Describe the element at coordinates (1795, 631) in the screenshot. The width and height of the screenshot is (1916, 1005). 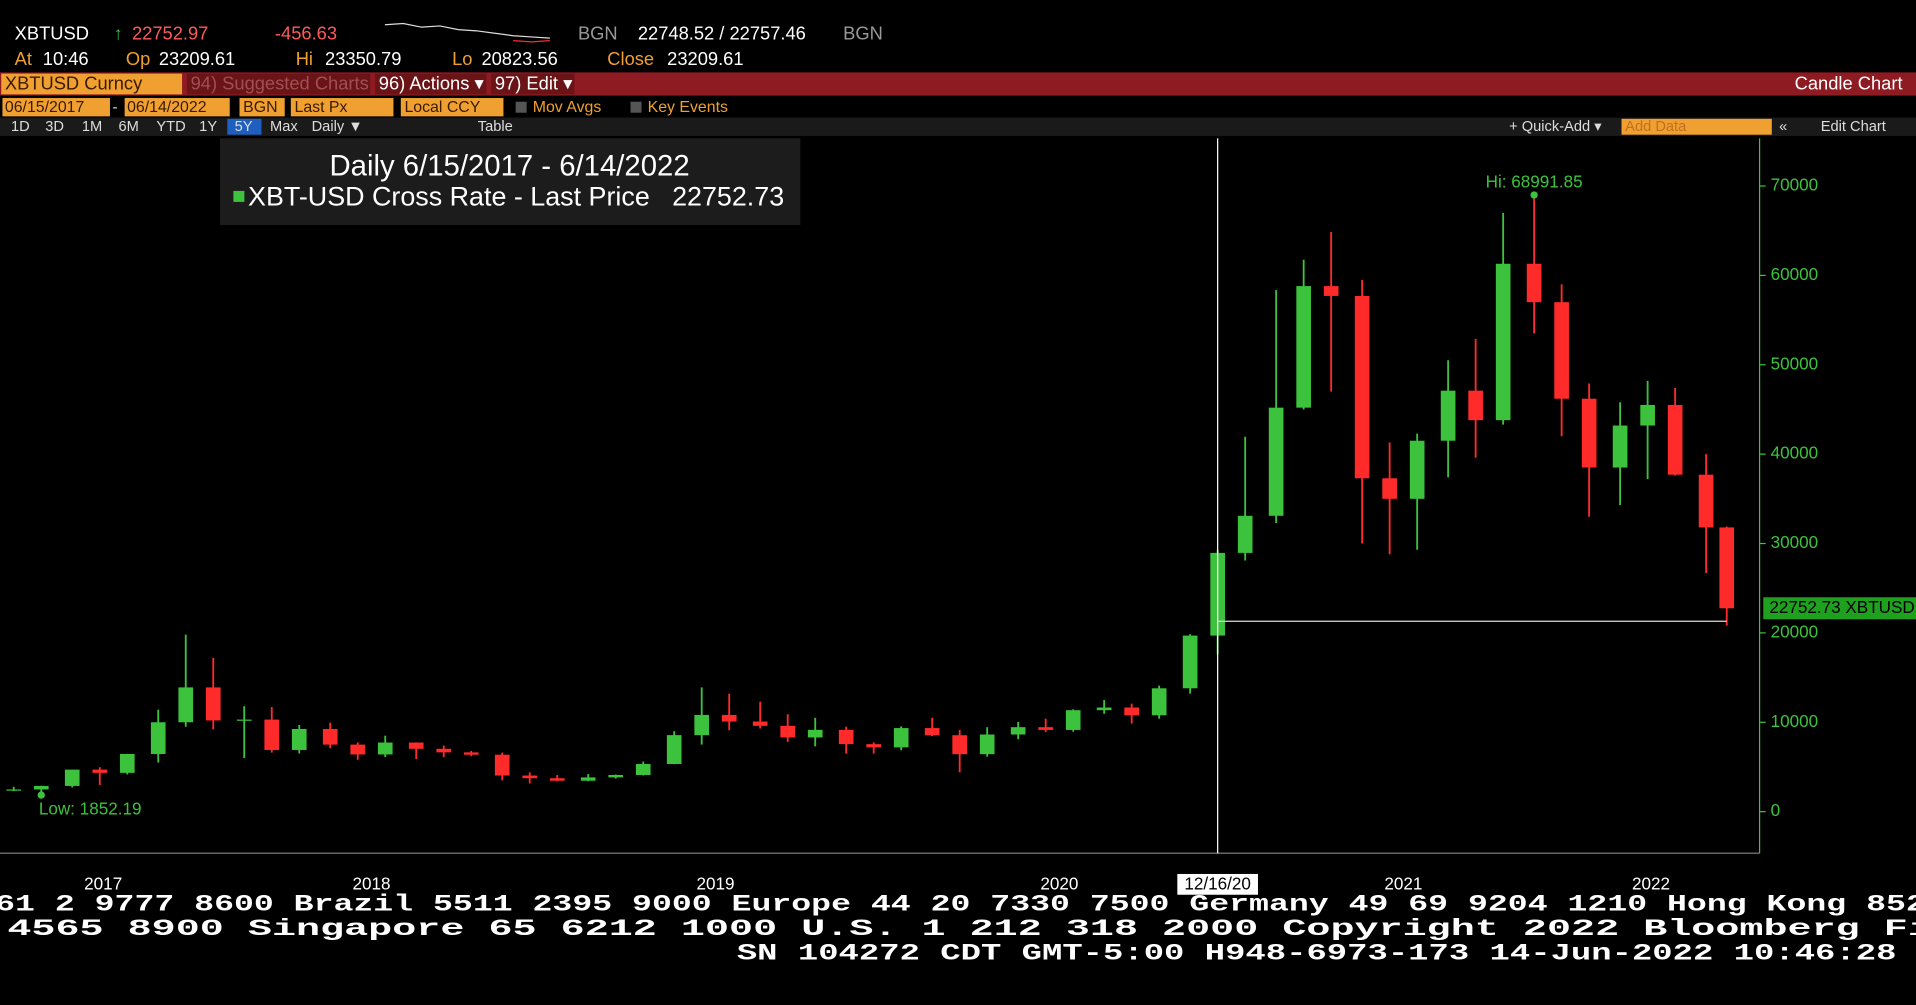
I see `y-tick-label: 20000` at that location.